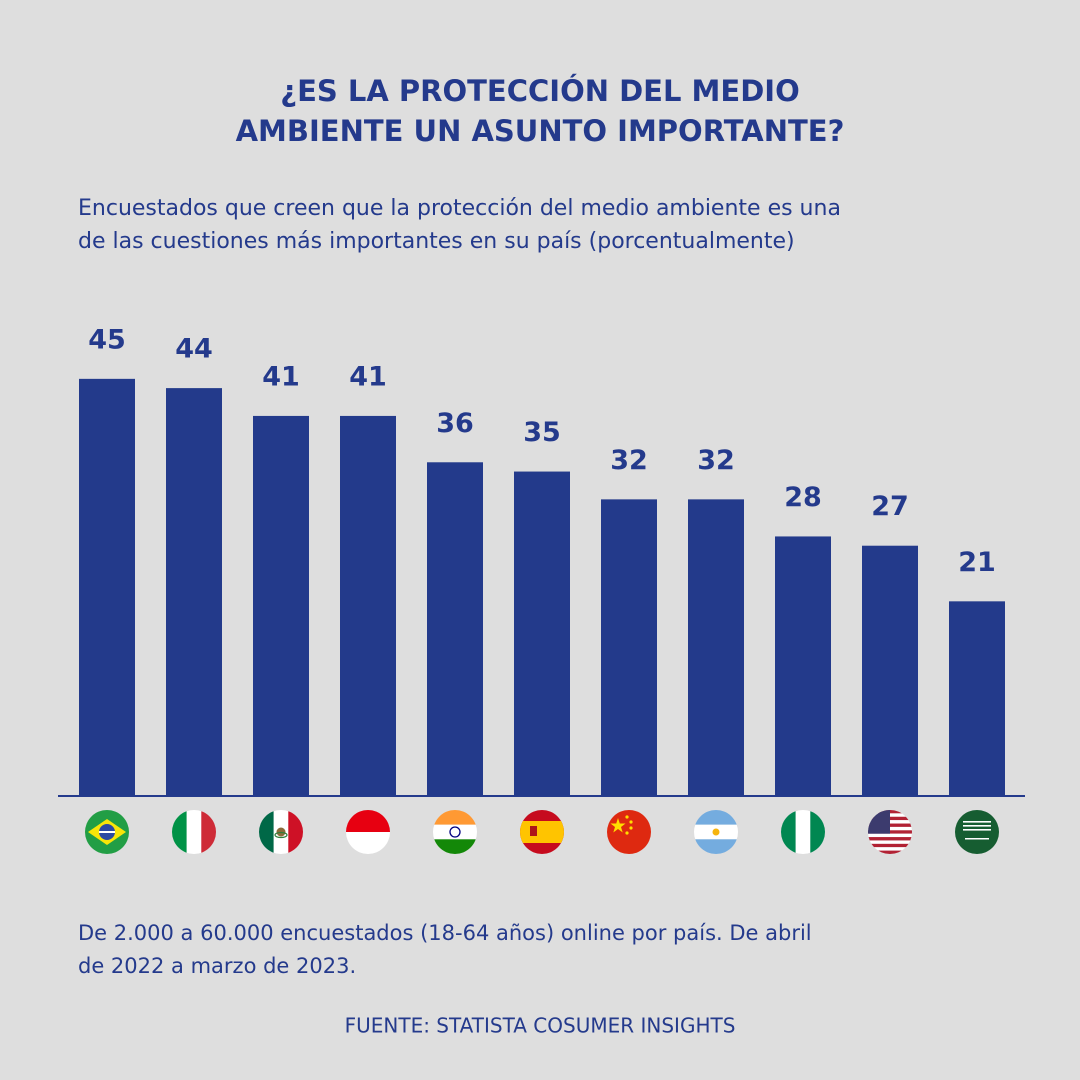 The width and height of the screenshot is (1080, 1080). I want to click on value-label: 44, so click(194, 349).